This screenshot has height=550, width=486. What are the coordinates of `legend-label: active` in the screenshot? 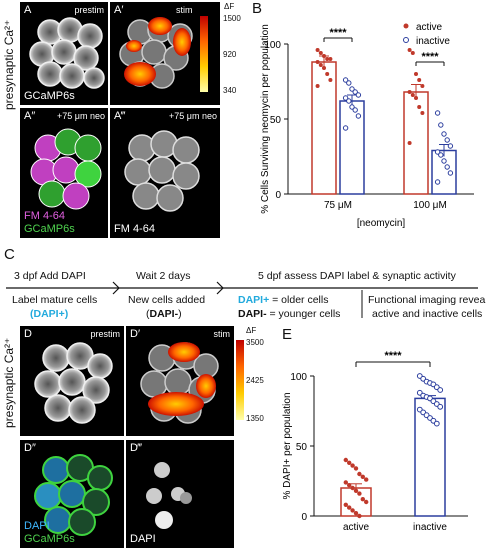 It's located at (429, 27).